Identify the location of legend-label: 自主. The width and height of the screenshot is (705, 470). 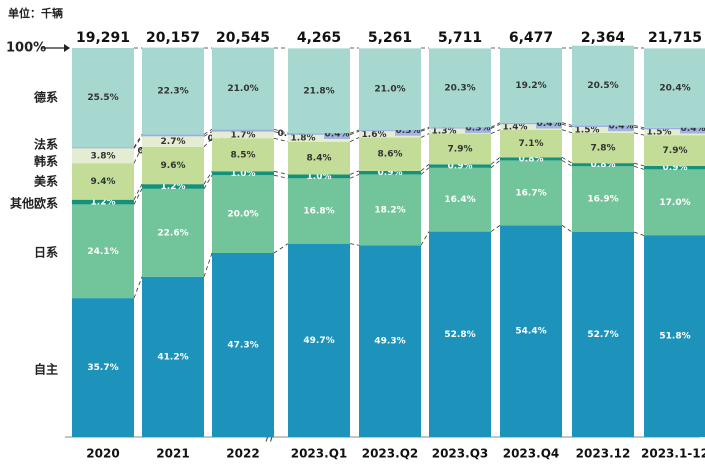
(46, 369).